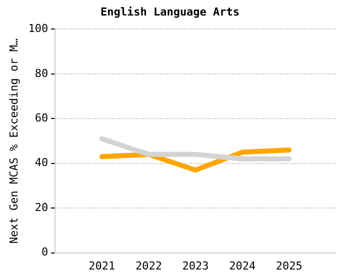 The width and height of the screenshot is (350, 280). Describe the element at coordinates (41, 73) in the screenshot. I see `y-tick-label: 80` at that location.